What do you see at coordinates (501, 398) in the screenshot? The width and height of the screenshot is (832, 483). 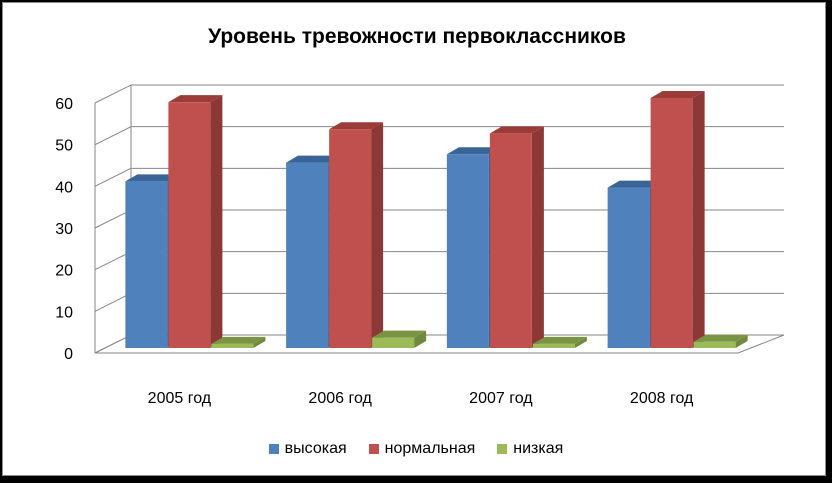 I see `x-category-label: 2007 год` at bounding box center [501, 398].